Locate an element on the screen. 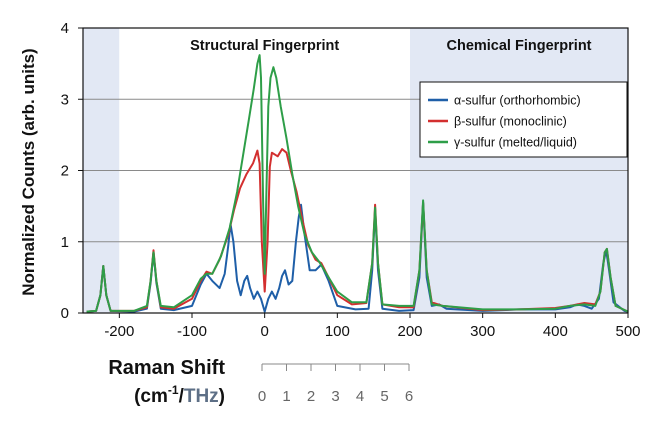  thz-tick-label-6: 6 is located at coordinates (409, 396).